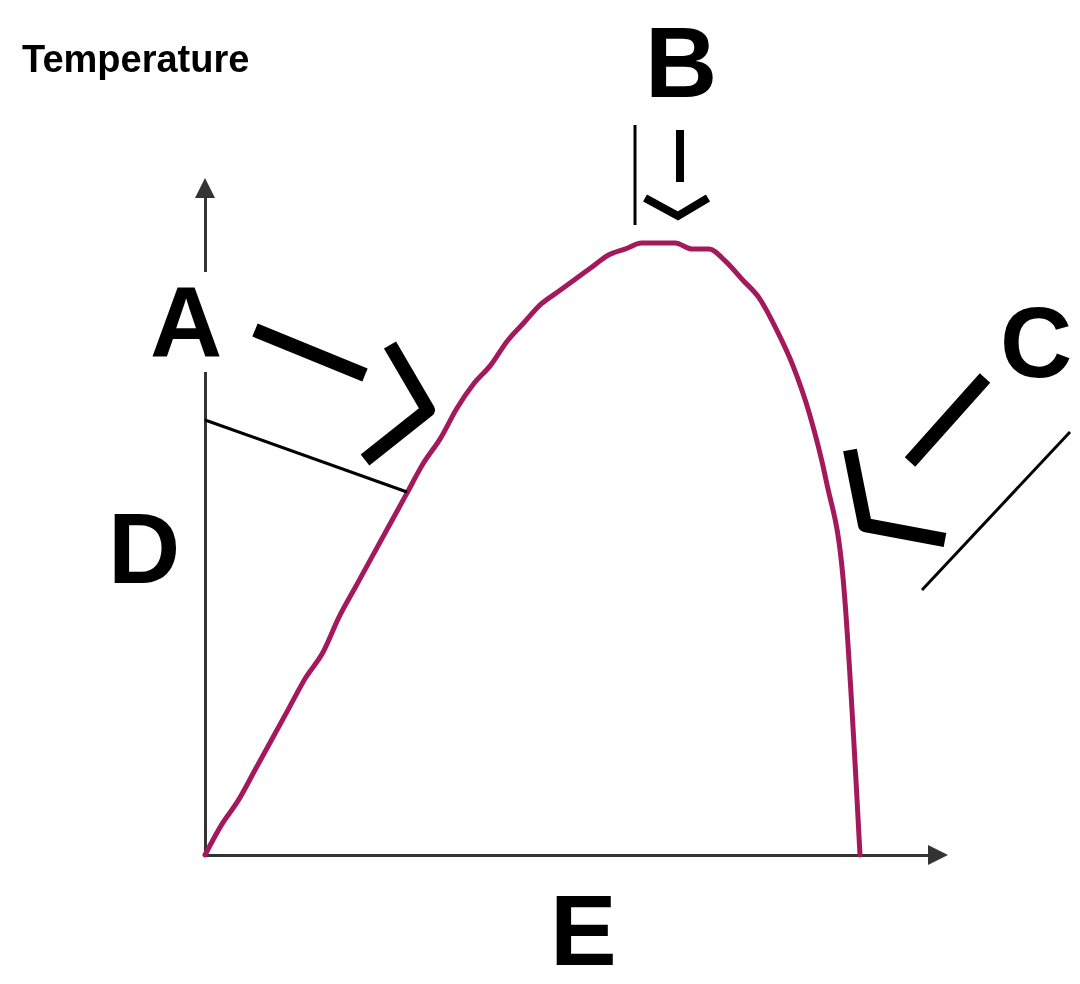  What do you see at coordinates (186, 322) in the screenshot?
I see `annotation: A` at bounding box center [186, 322].